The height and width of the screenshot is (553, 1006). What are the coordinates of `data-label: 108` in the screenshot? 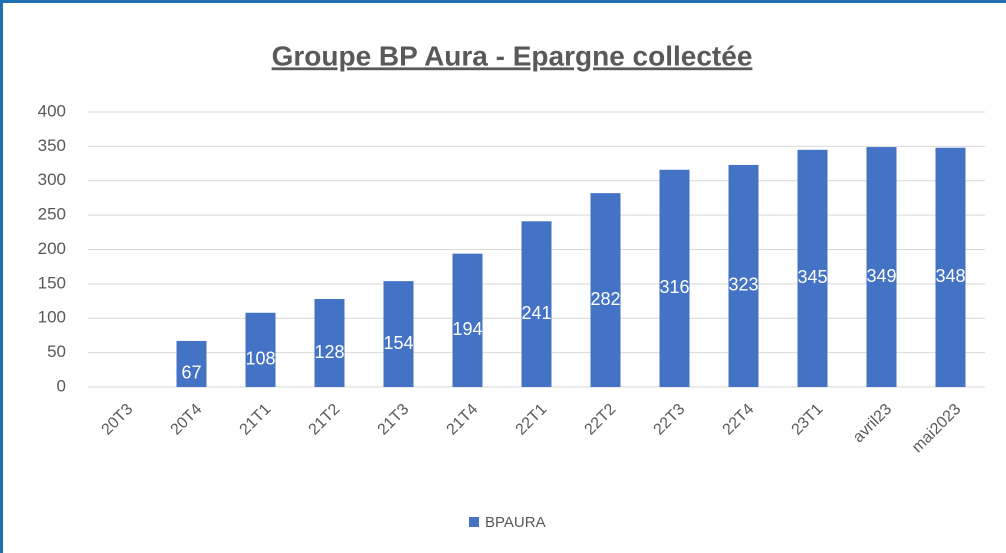 It's located at (260, 359).